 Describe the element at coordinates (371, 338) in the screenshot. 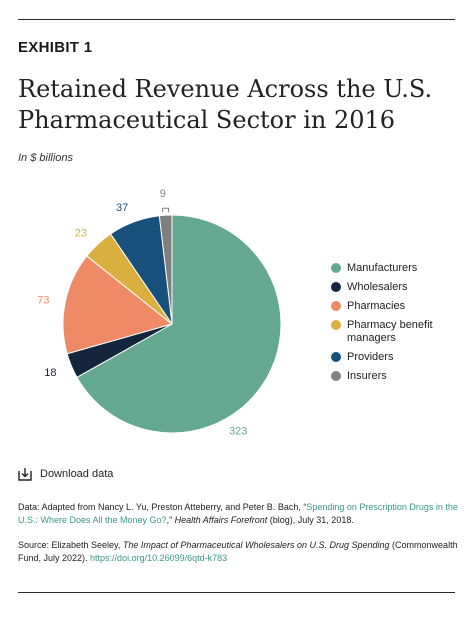

I see `legend-label: managers` at that location.